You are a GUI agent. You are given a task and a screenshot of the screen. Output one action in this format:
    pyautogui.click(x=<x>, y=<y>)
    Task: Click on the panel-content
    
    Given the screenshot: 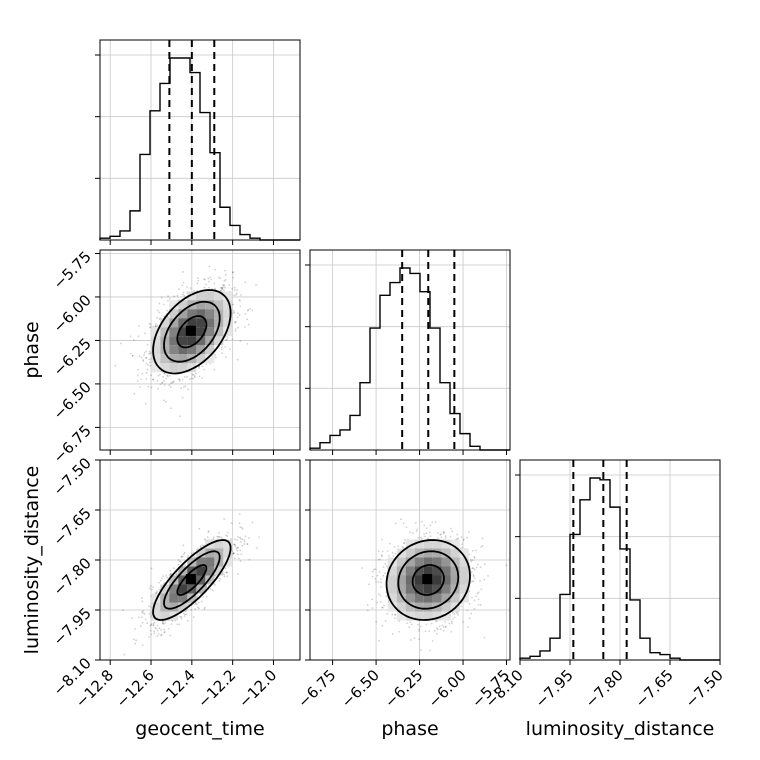 What is the action you would take?
    pyautogui.click(x=191, y=584)
    